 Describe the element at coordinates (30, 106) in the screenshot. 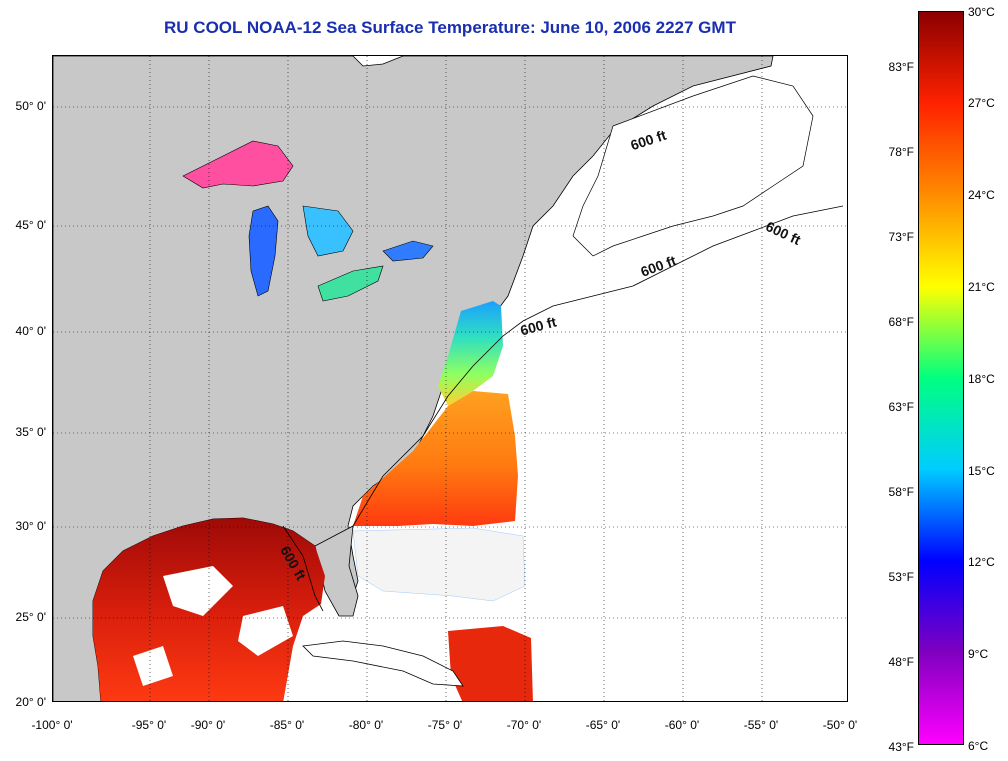

I see `lat-tick-label: 50° 0'` at that location.